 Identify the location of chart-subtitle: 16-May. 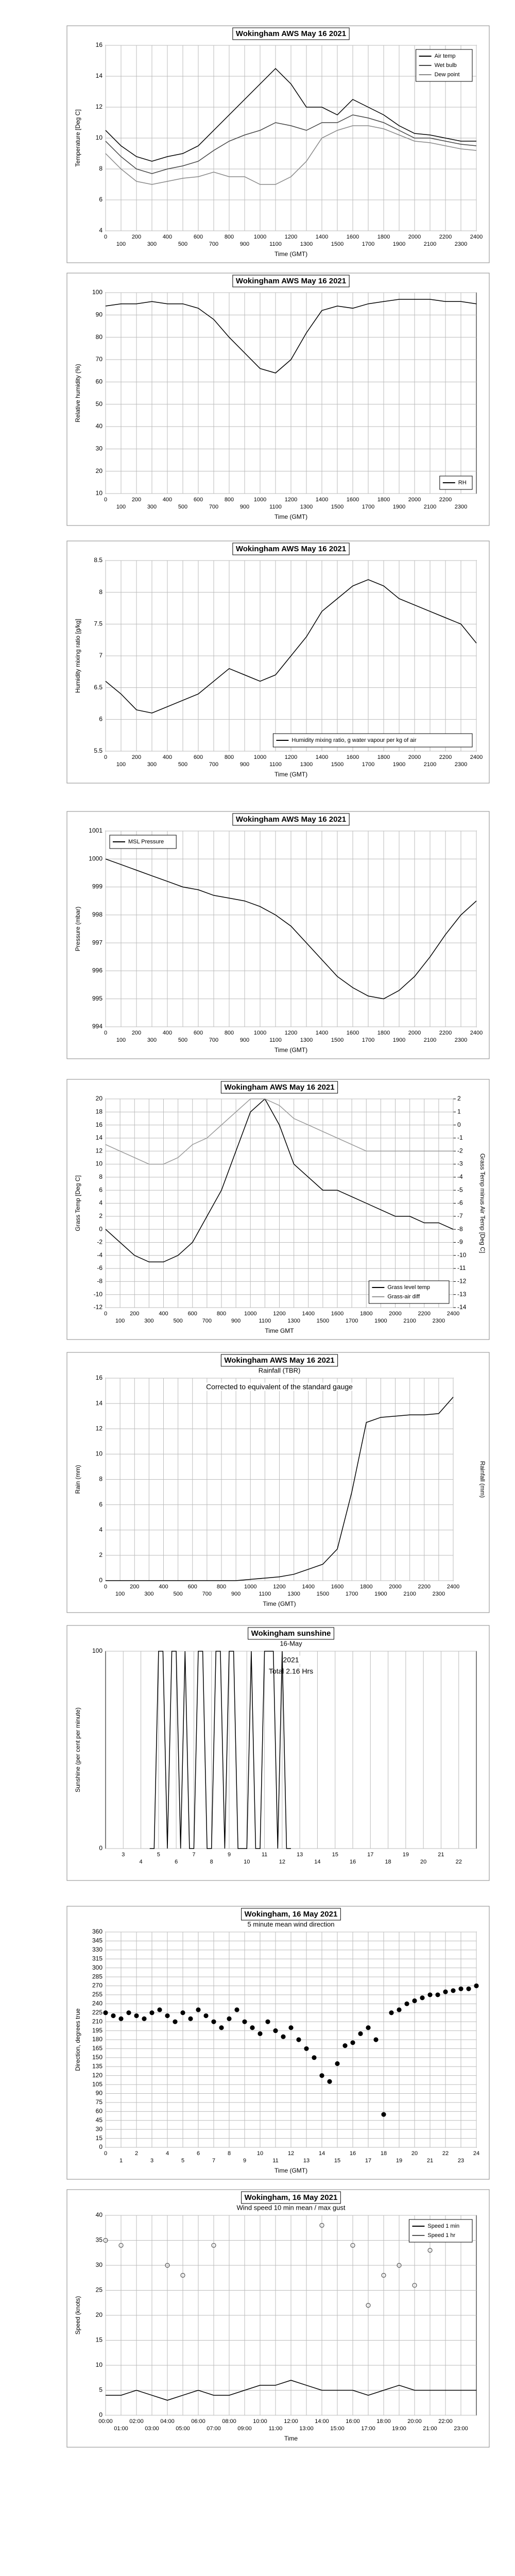
(291, 1643).